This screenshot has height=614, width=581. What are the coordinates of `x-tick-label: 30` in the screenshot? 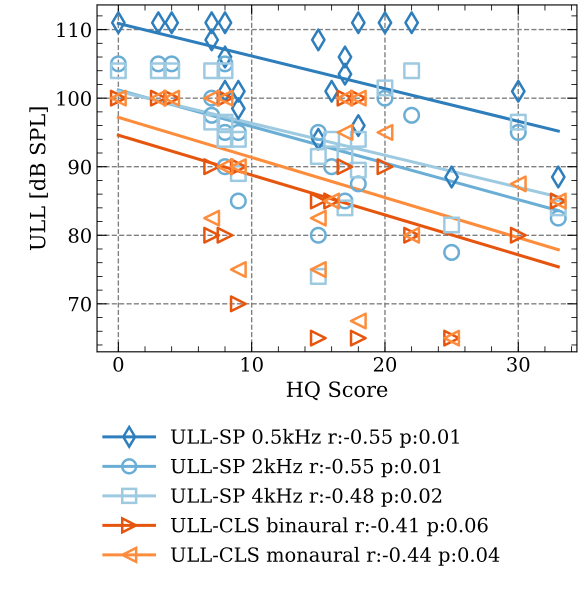 It's located at (518, 364).